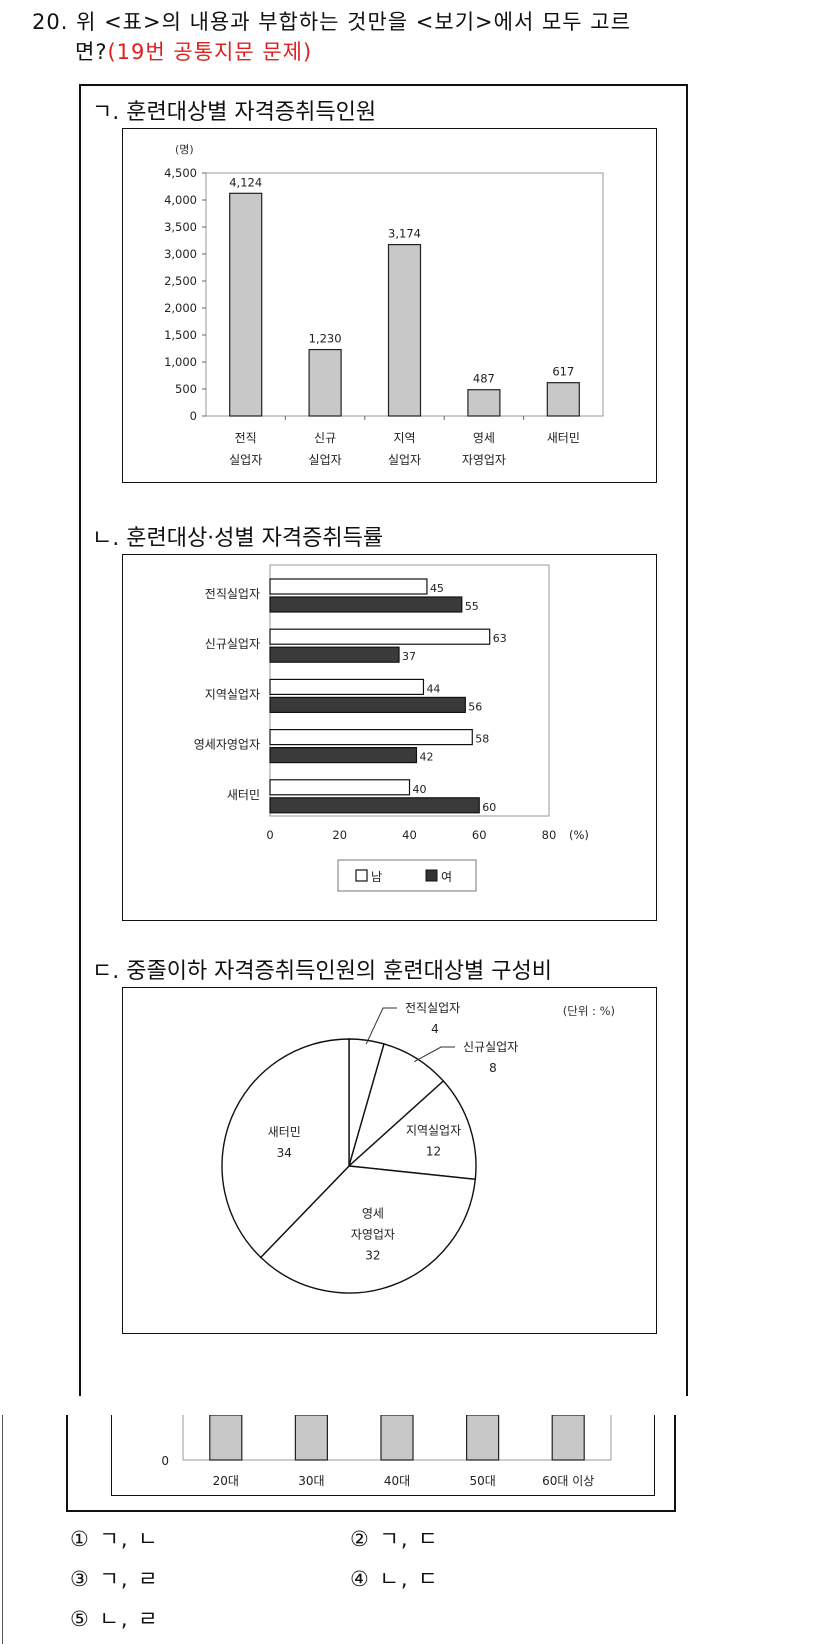  I want to click on chart-c: (단위 : %) 전직실업자 4 신규실업자 8 지역실업자 12 영세자영업자 32 새터민 34, so click(418, 1147).